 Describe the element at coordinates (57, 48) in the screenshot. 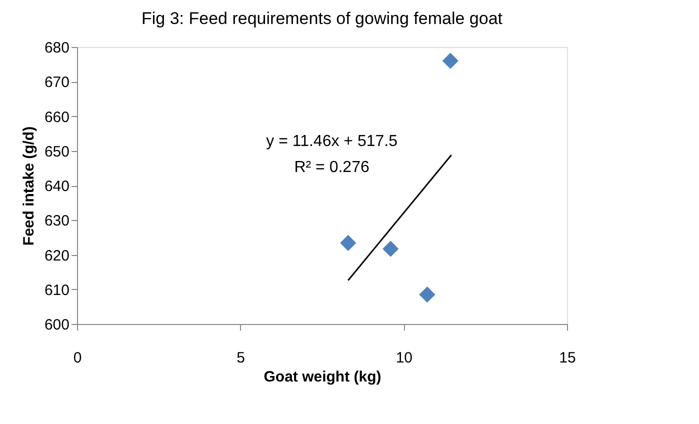

I see `y-tick-label: 680` at that location.